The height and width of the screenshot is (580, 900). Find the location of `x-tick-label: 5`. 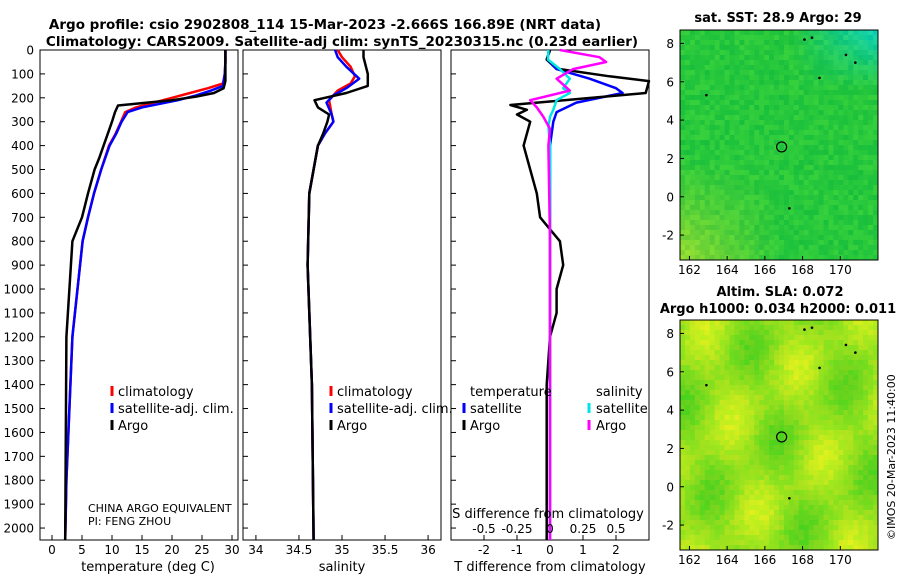

x-tick-label: 5 is located at coordinates (82, 550).